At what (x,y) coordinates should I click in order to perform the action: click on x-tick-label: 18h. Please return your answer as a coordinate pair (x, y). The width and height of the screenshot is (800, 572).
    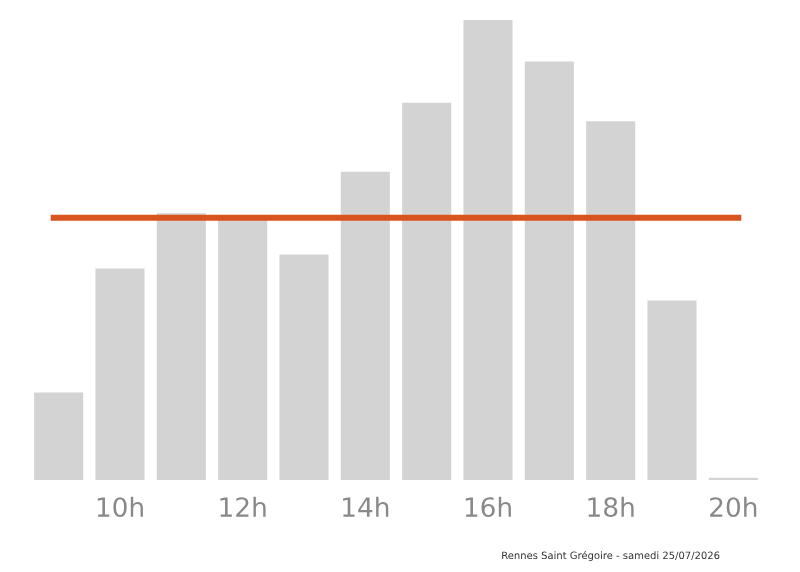
    Looking at the image, I should click on (611, 507).